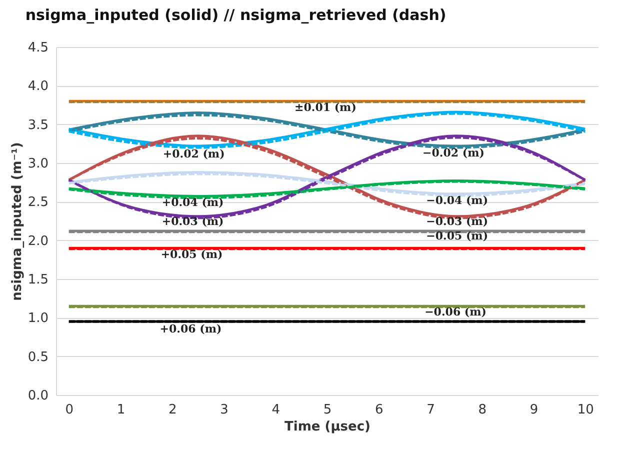 The width and height of the screenshot is (633, 471). I want to click on annotation: −0.05 (m), so click(457, 235).